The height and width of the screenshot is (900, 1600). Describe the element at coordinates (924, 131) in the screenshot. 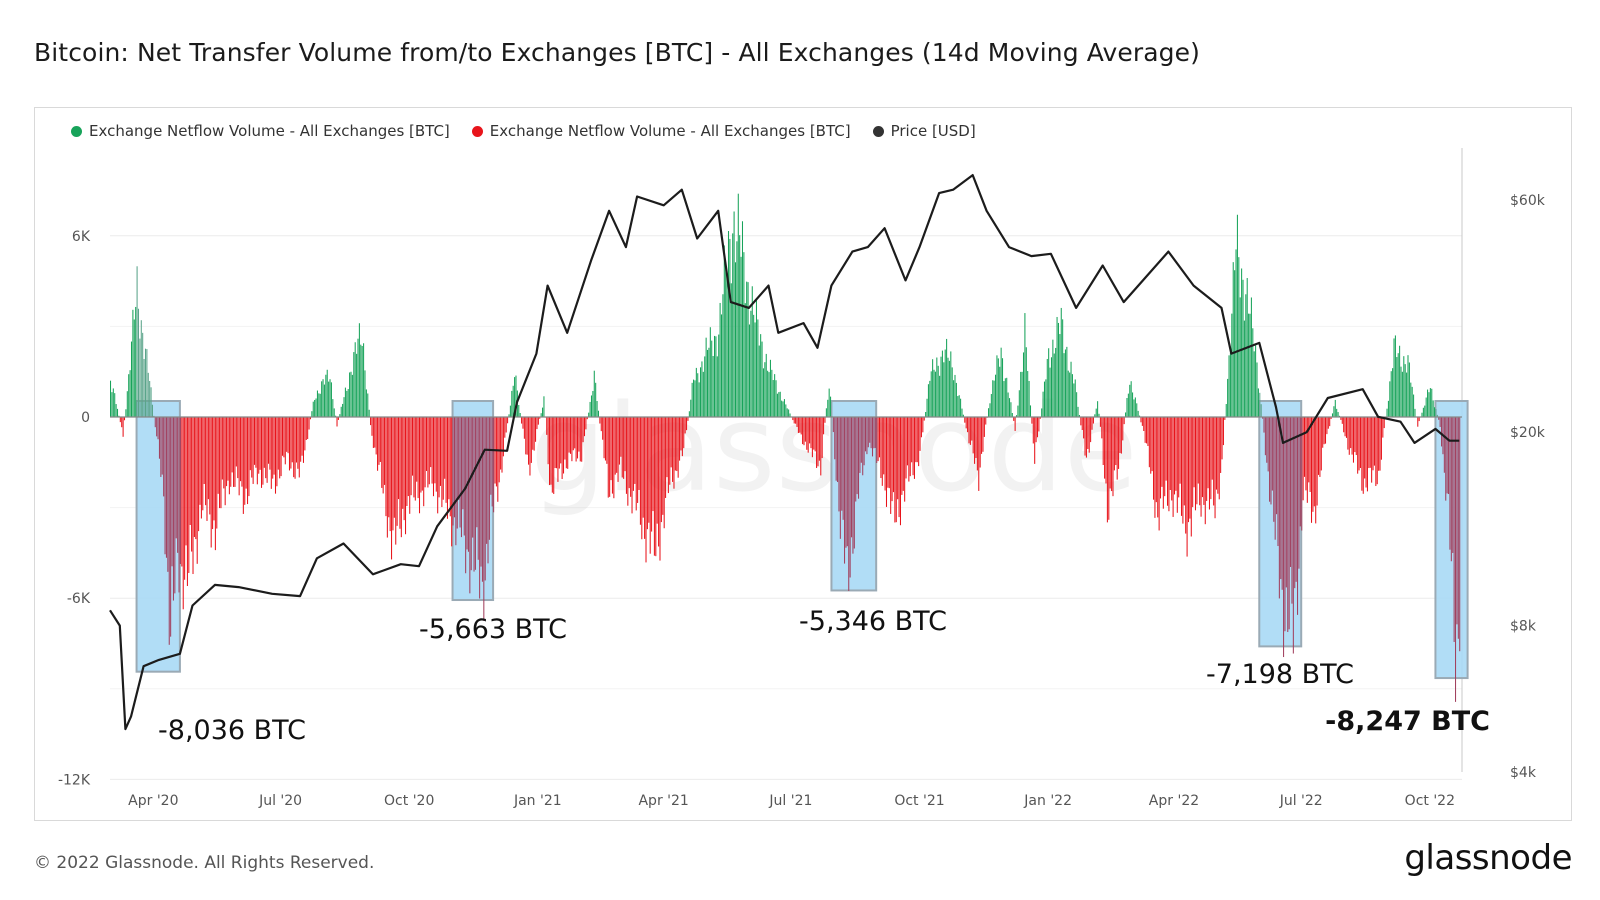

I see `legend-item-price: Price [USD]` at that location.